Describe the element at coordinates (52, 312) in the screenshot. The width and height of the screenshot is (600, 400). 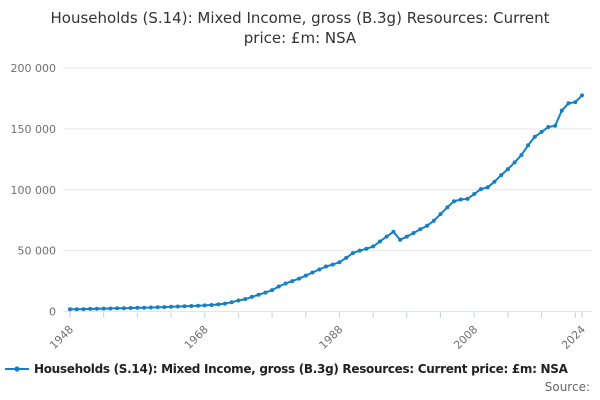
I see `y-tick-label: 0` at that location.